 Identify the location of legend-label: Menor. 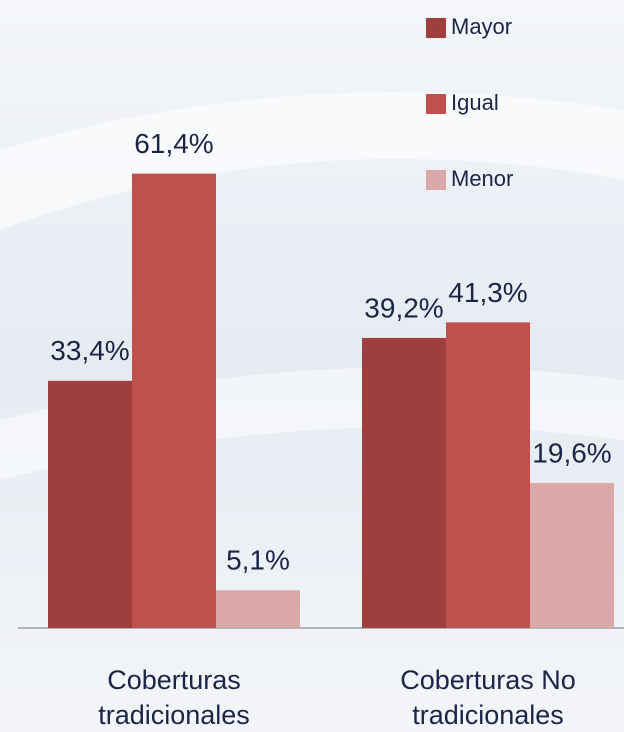
(482, 178).